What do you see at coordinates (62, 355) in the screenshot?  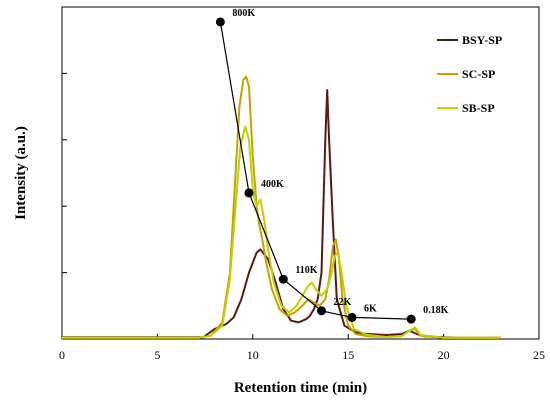 I see `x-tick-label: 0` at bounding box center [62, 355].